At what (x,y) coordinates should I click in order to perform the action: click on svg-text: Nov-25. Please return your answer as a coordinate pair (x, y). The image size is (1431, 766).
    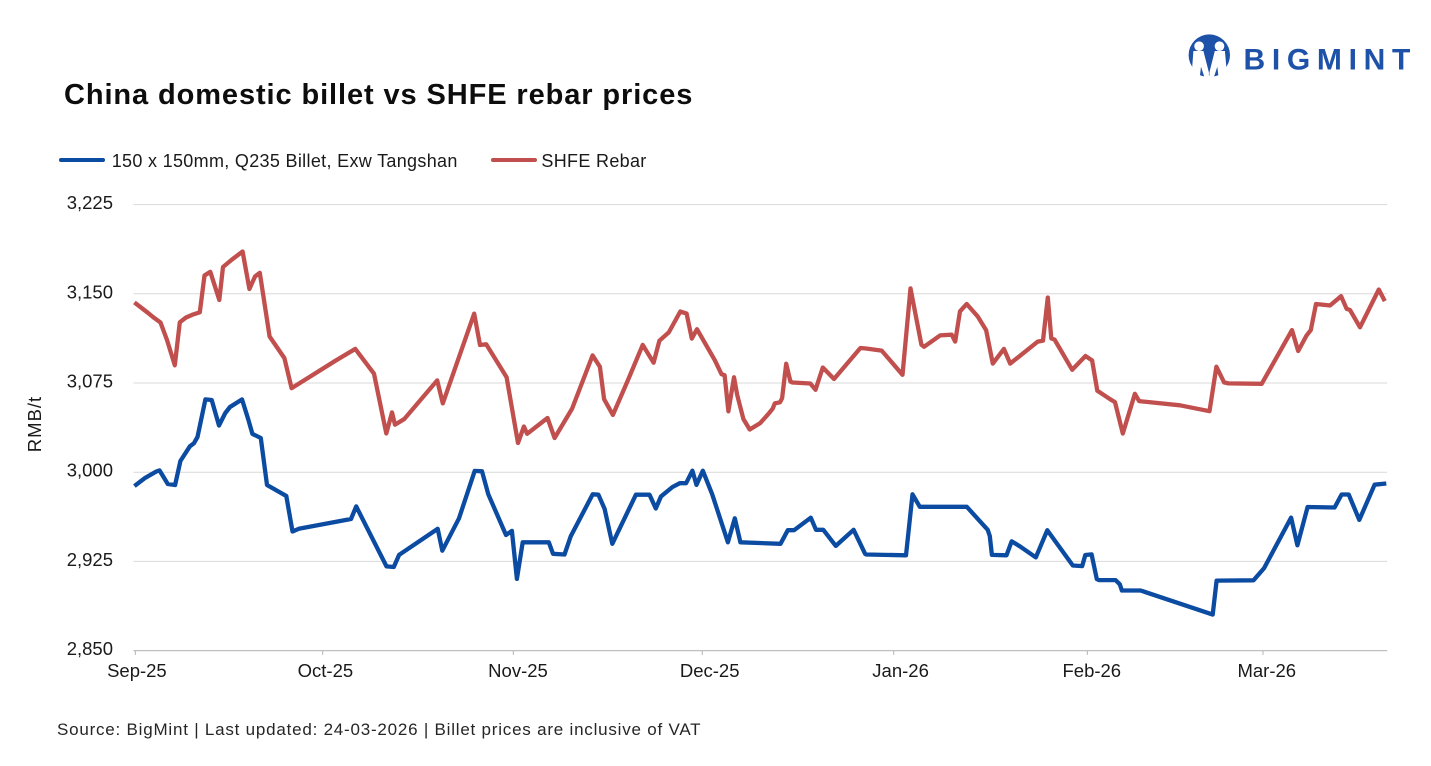
    Looking at the image, I should click on (518, 670).